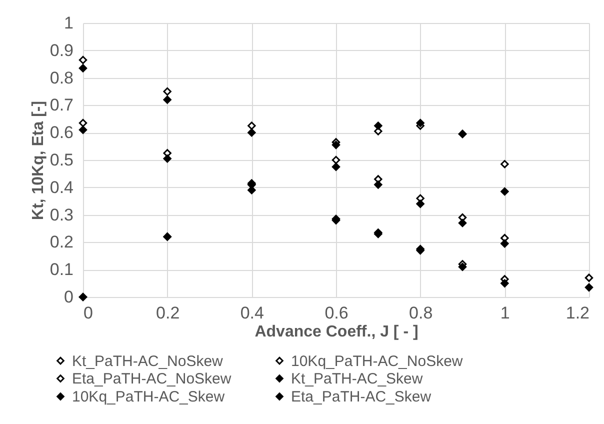 The image size is (604, 424). What do you see at coordinates (62, 270) in the screenshot?
I see `y-tick-label: 0.1` at bounding box center [62, 270].